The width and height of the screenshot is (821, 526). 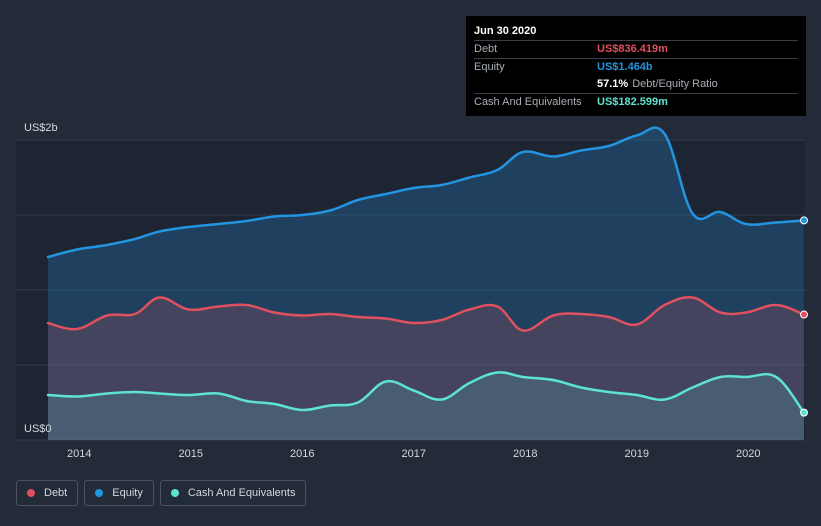 What do you see at coordinates (528, 102) in the screenshot?
I see `tooltip-cash-label: Cash And Equivalents` at bounding box center [528, 102].